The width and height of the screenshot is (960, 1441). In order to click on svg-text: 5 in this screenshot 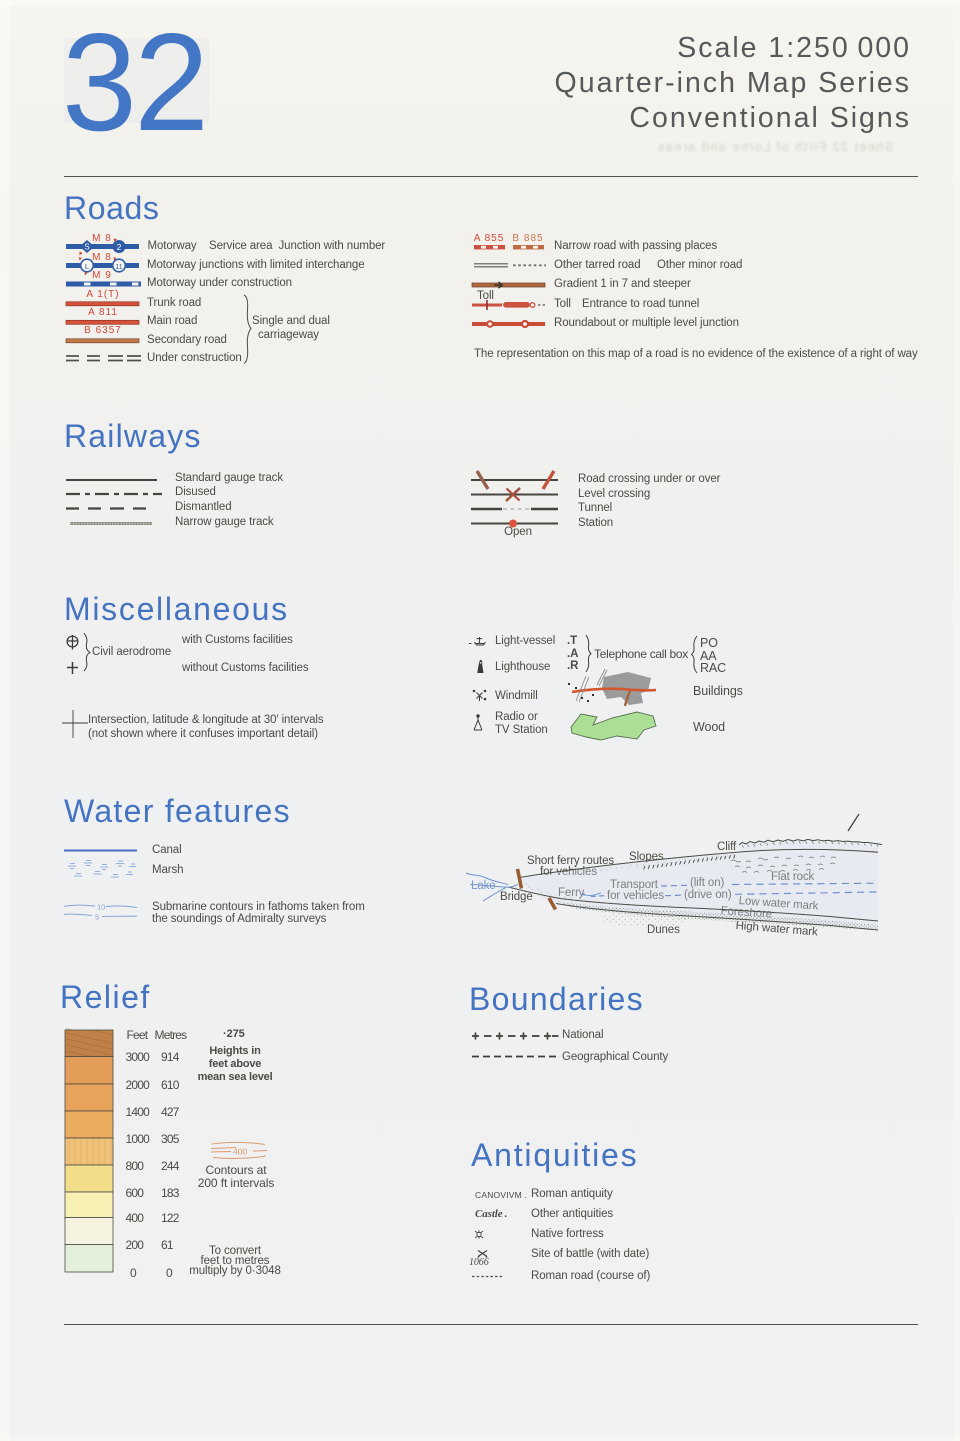, I will do `click(97, 917)`.